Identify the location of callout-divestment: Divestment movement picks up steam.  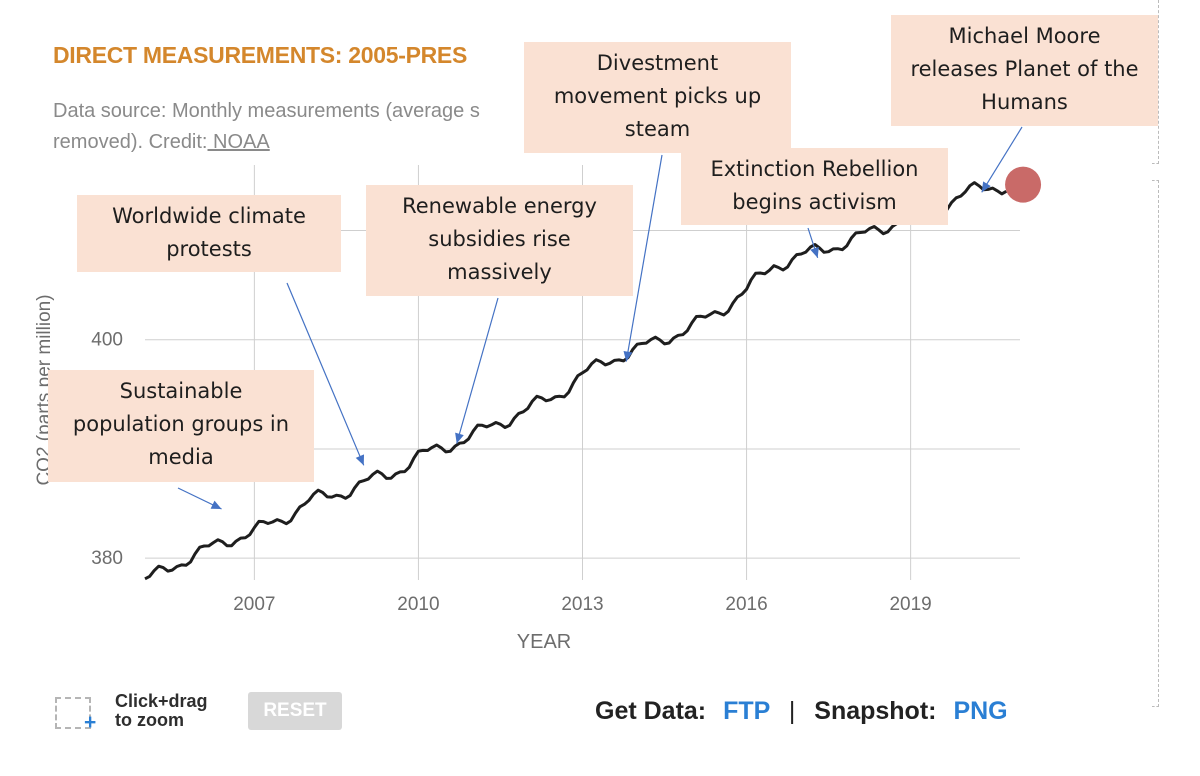
(657, 97).